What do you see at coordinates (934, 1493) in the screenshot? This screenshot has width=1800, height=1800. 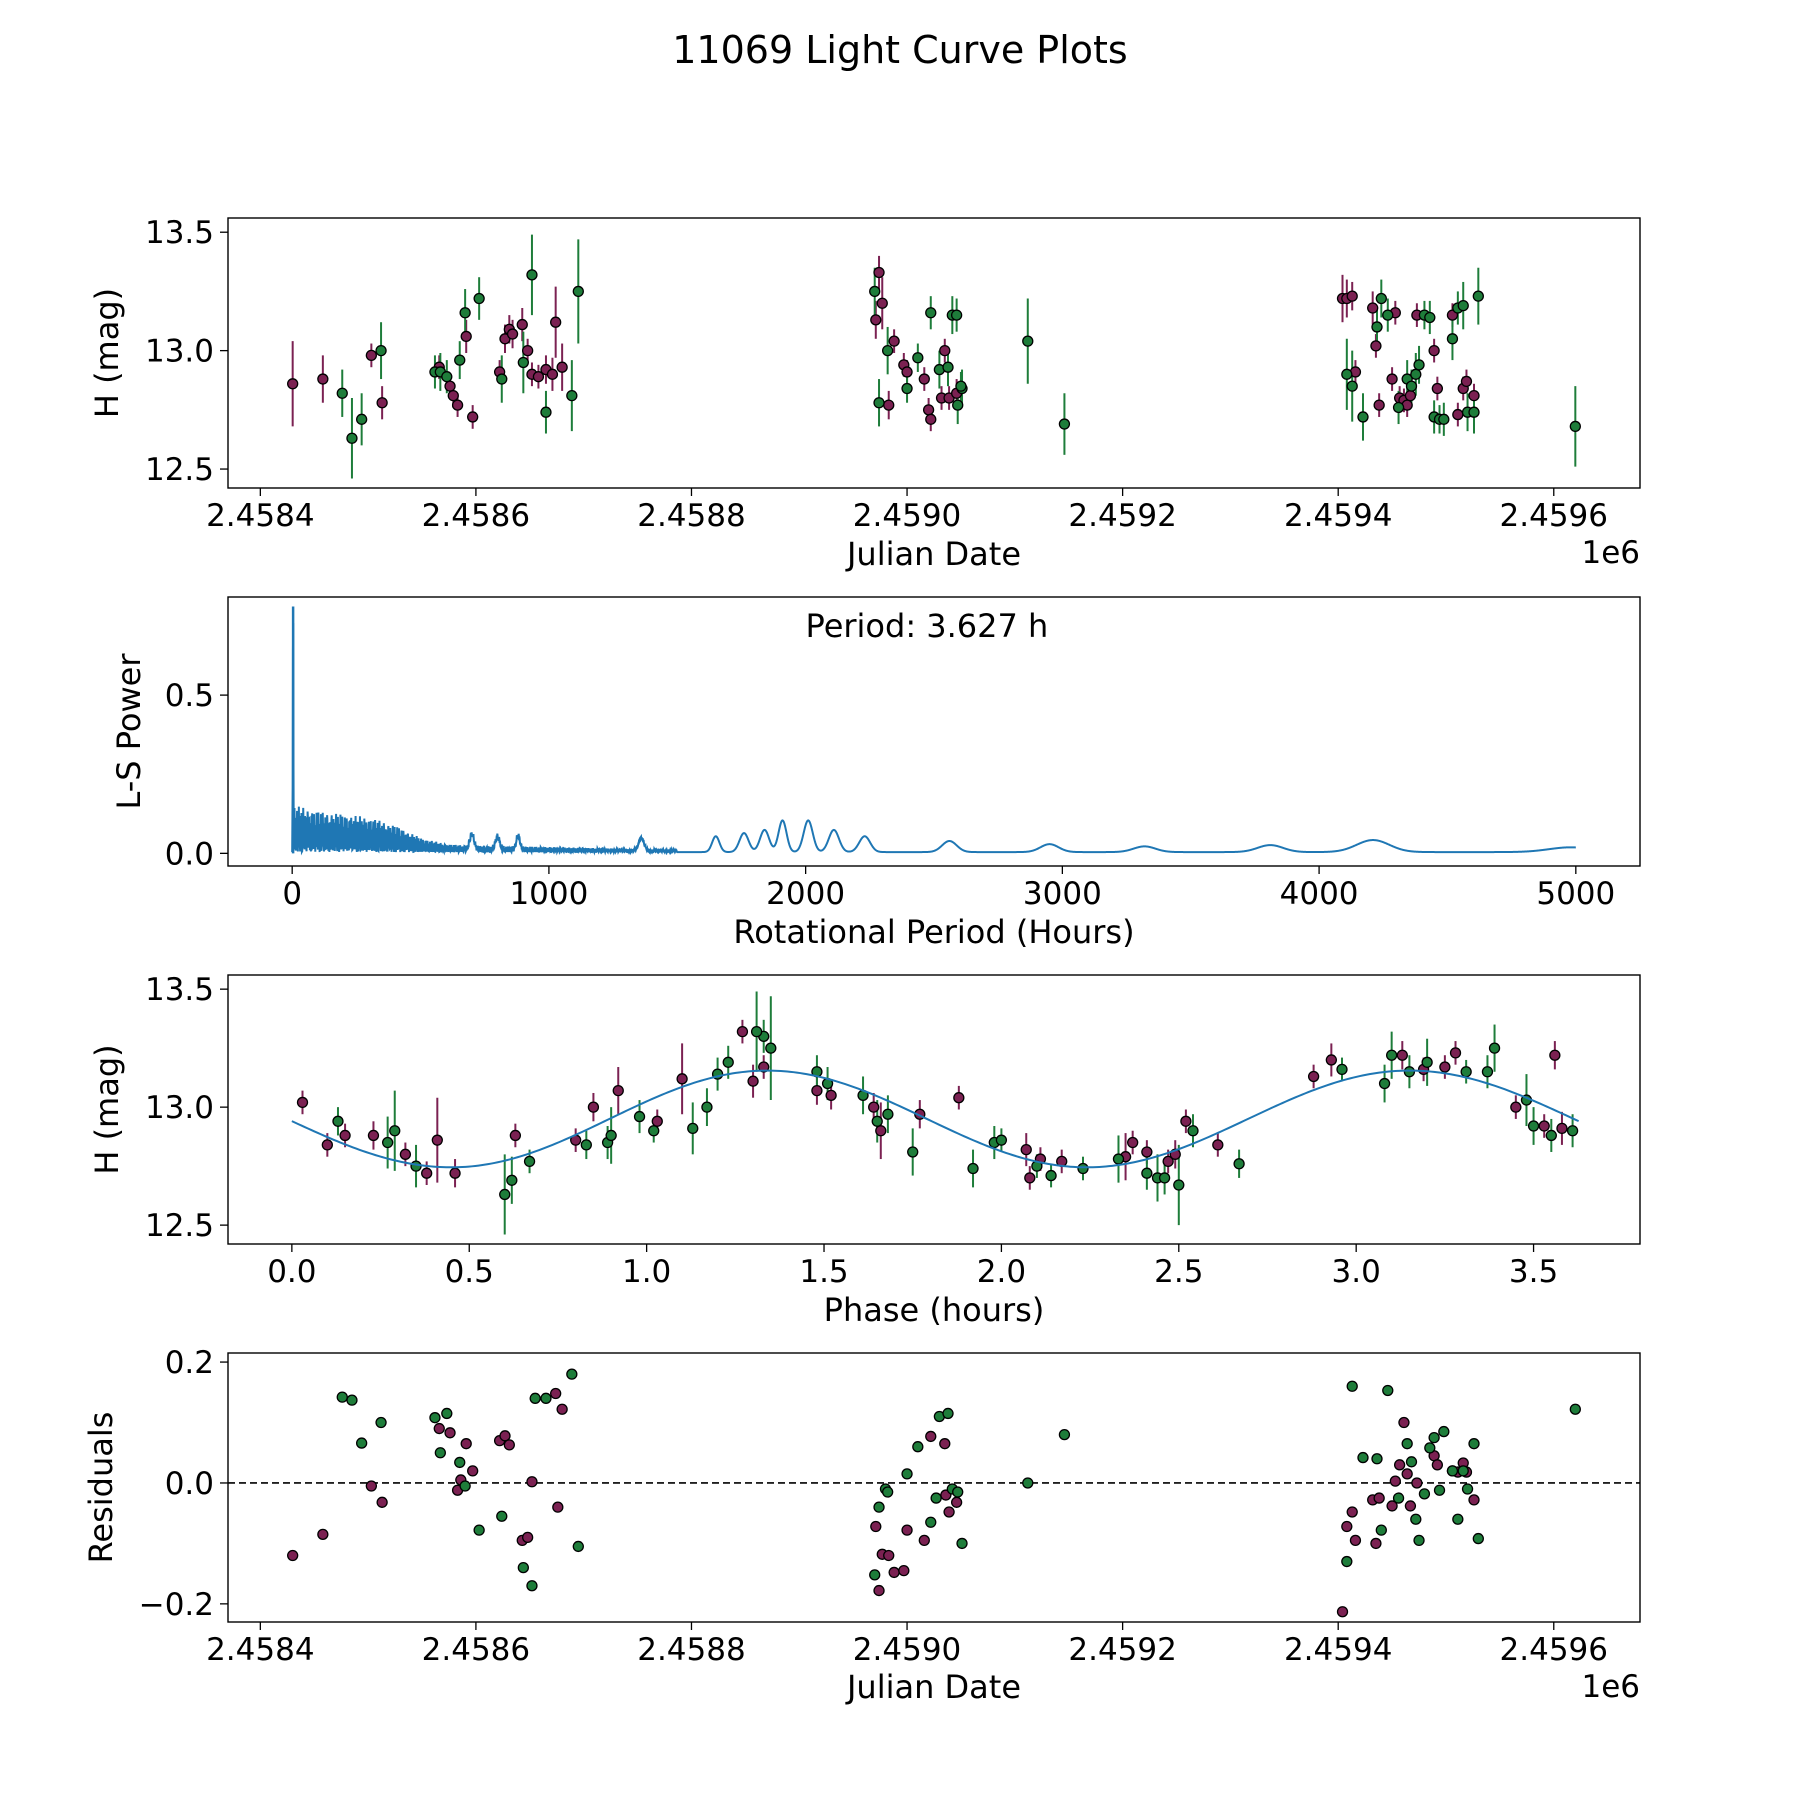 I see `res-plot-area` at bounding box center [934, 1493].